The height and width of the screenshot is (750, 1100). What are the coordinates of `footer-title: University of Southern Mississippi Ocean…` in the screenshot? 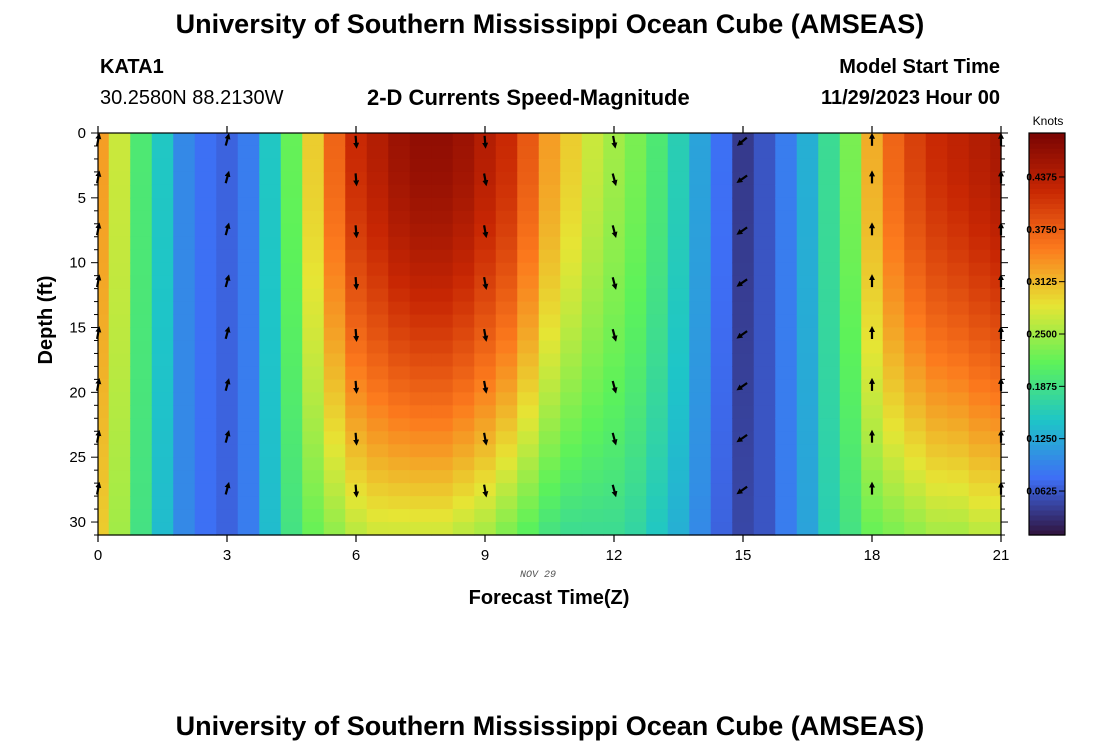 It's located at (550, 726).